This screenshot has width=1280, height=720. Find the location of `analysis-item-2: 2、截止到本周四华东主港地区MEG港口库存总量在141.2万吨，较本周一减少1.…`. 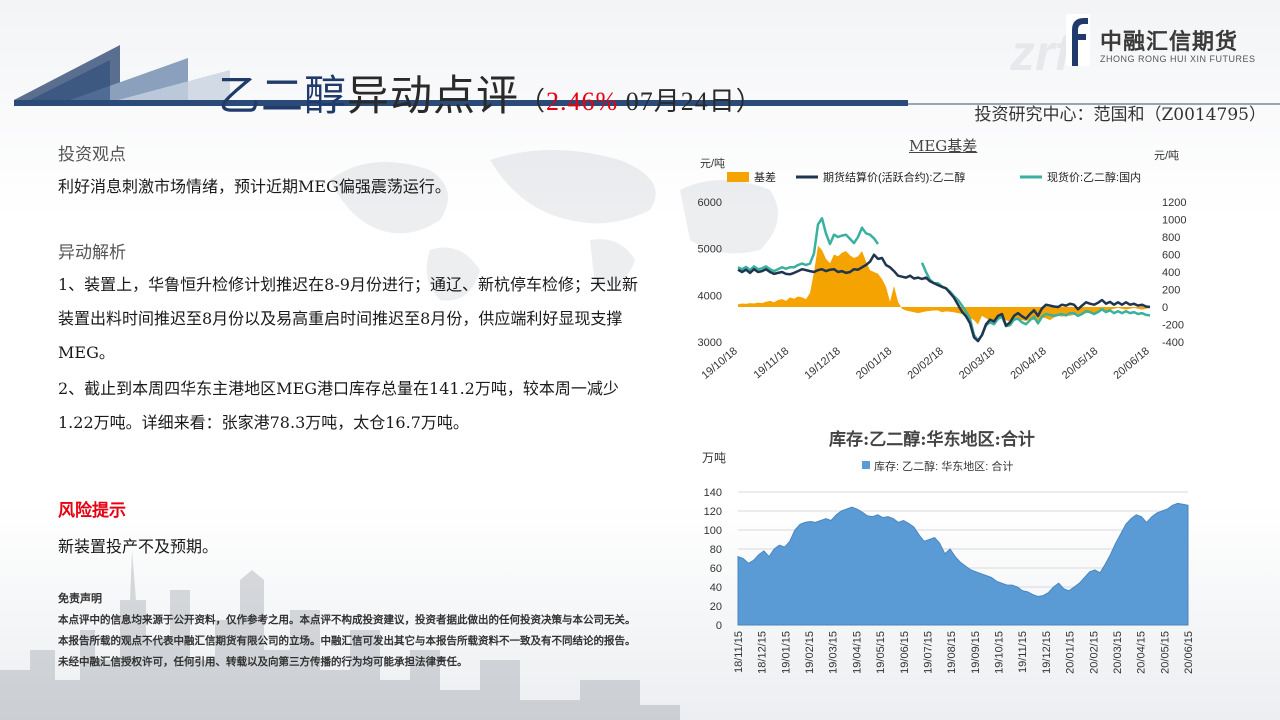

analysis-item-2: 2、截止到本周四华东主港地区MEG港口库存总量在141.2万吨，较本周一减少1.… is located at coordinates (338, 405).